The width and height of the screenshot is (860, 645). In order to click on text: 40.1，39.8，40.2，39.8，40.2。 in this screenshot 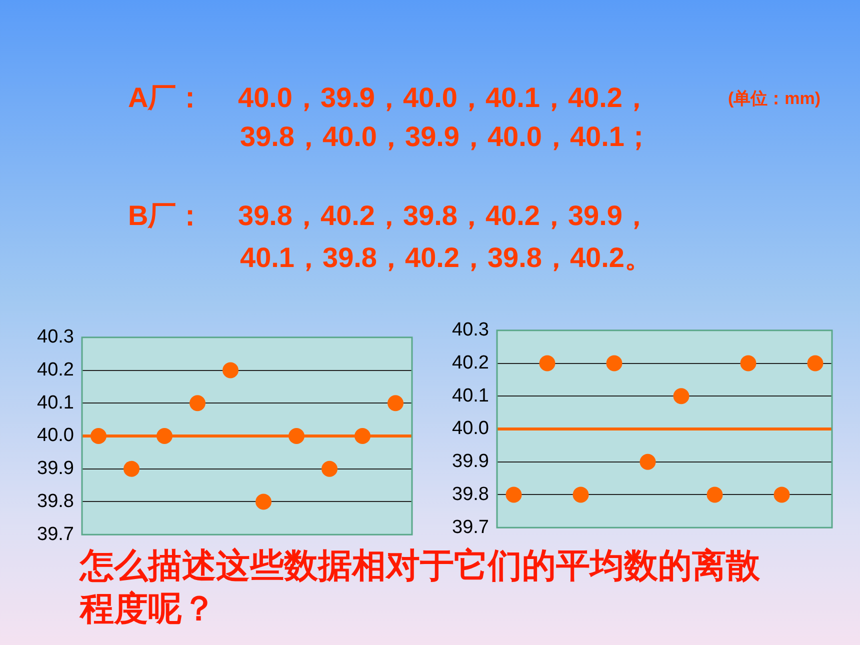, I will do `click(446, 257)`.